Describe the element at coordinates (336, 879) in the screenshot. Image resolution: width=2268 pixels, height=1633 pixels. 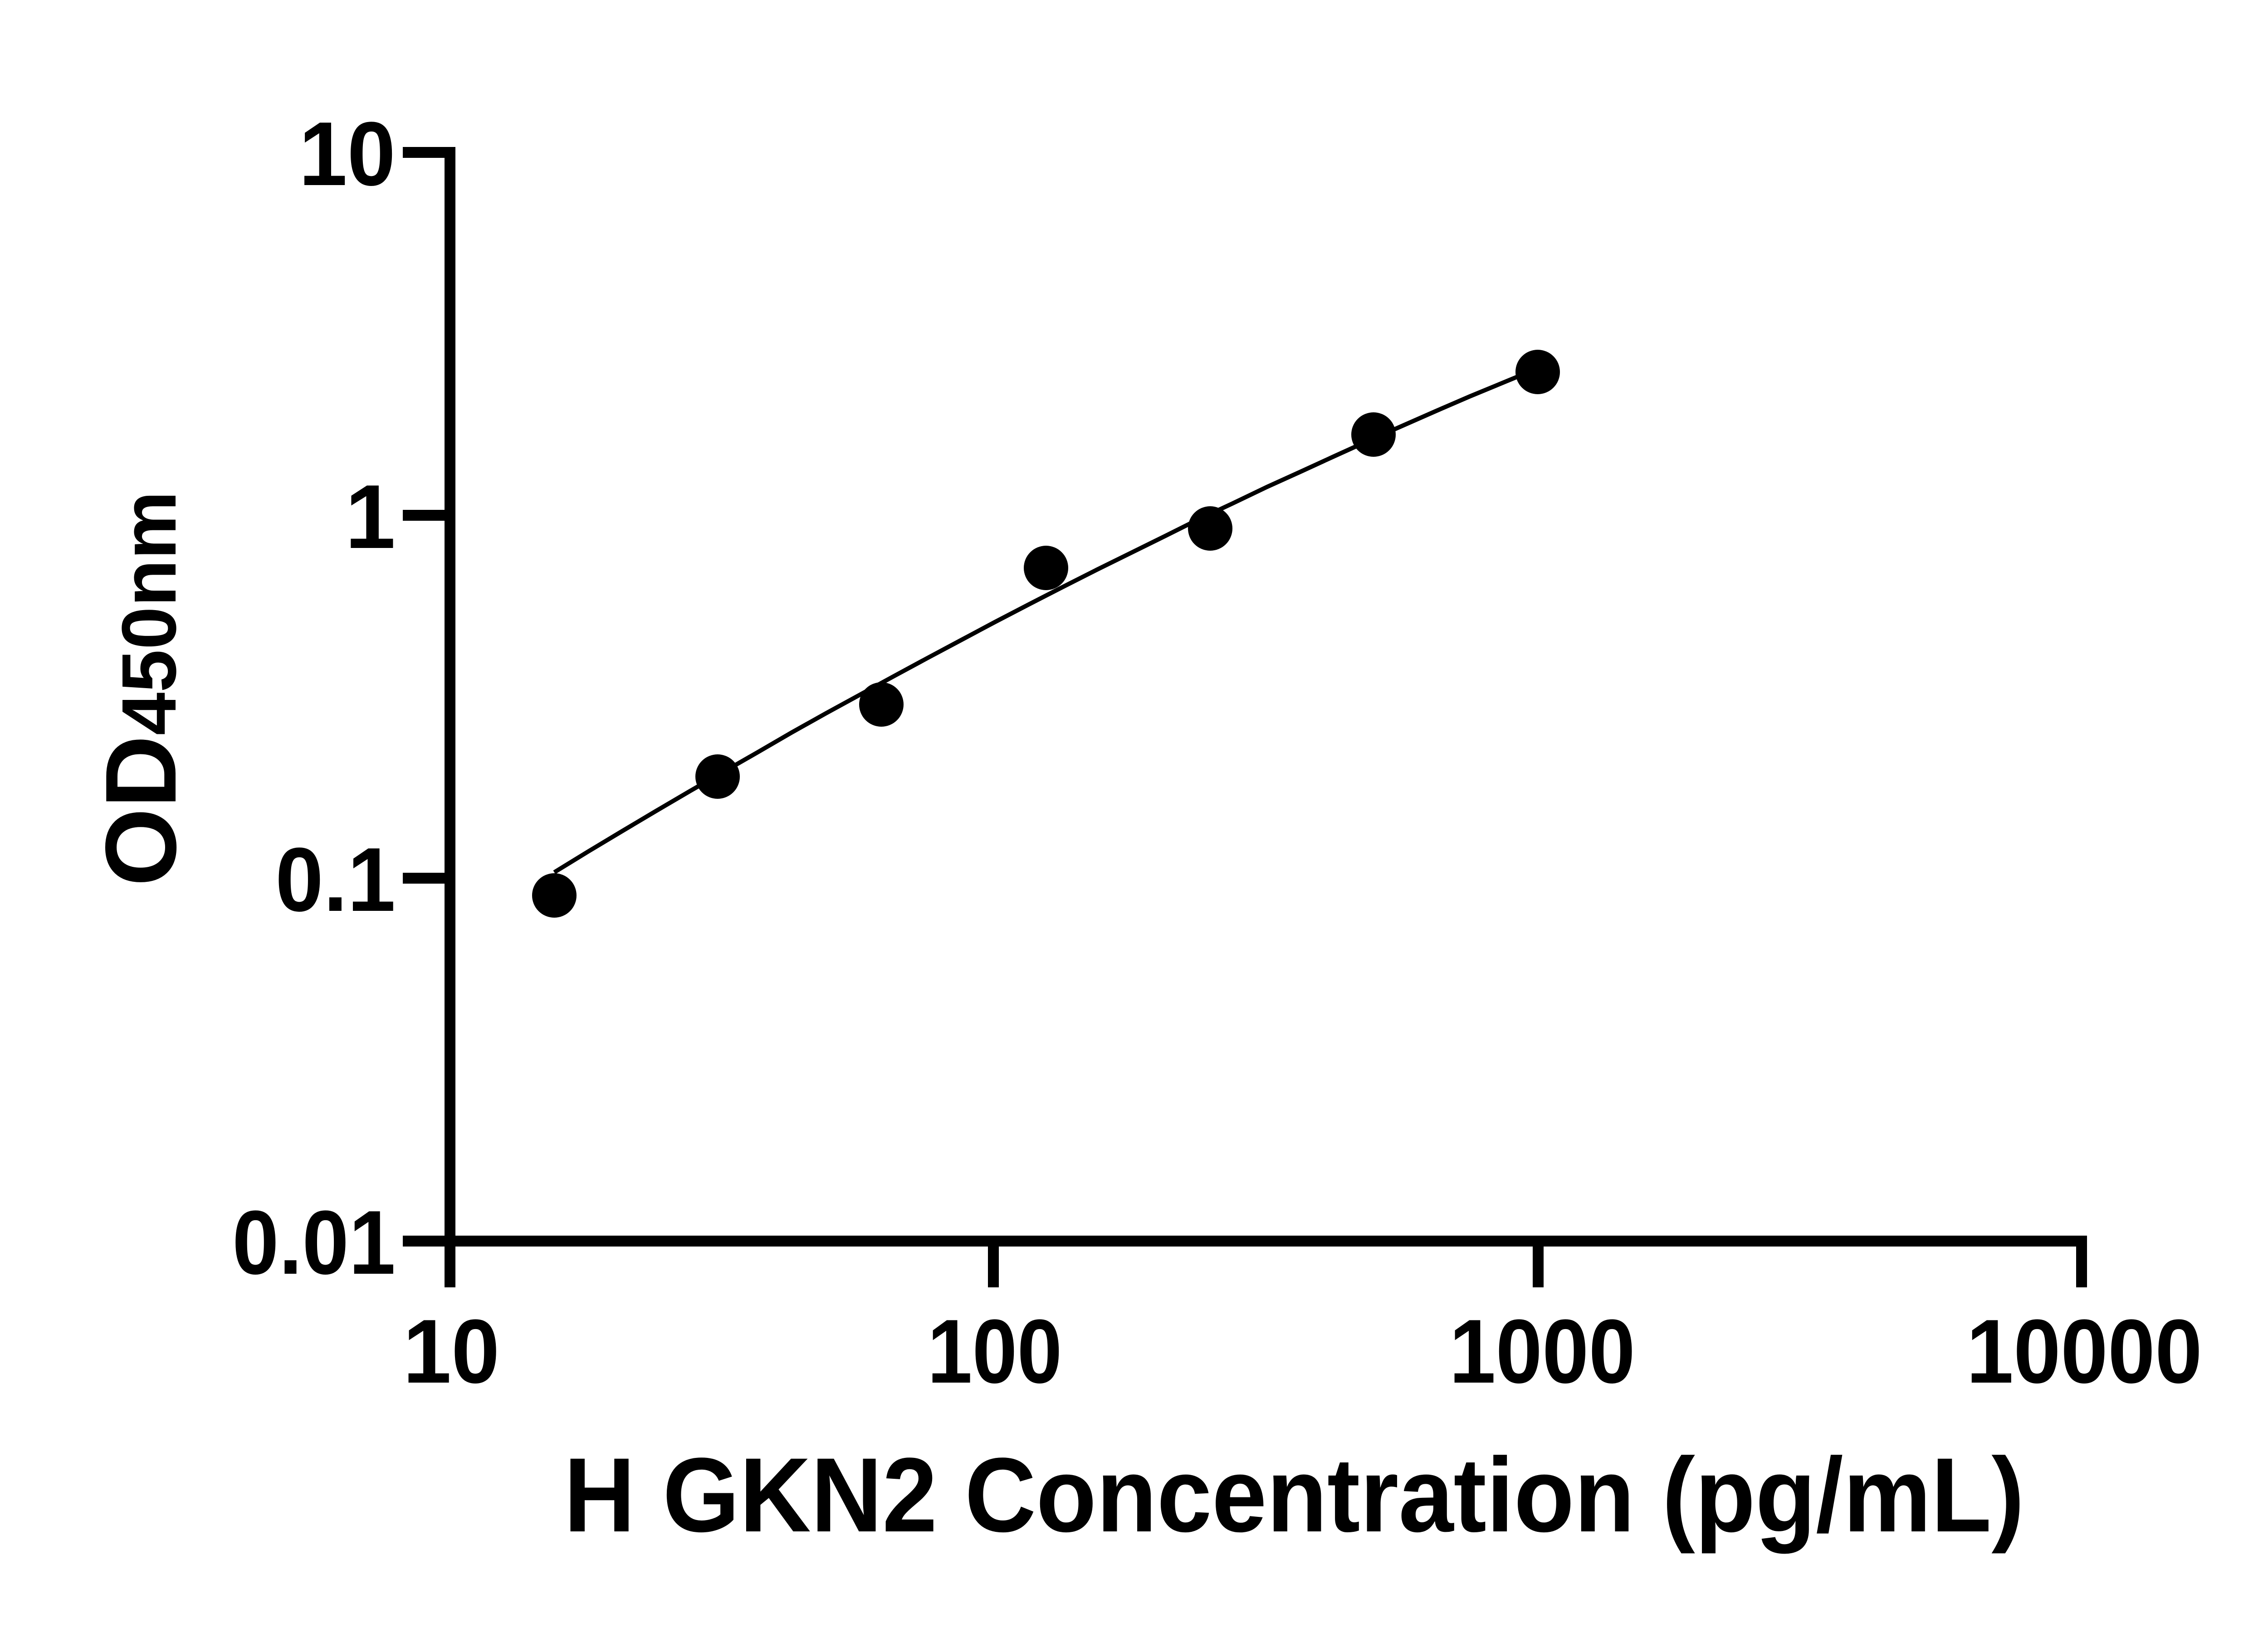
I see `svg-text: 0.1` at that location.